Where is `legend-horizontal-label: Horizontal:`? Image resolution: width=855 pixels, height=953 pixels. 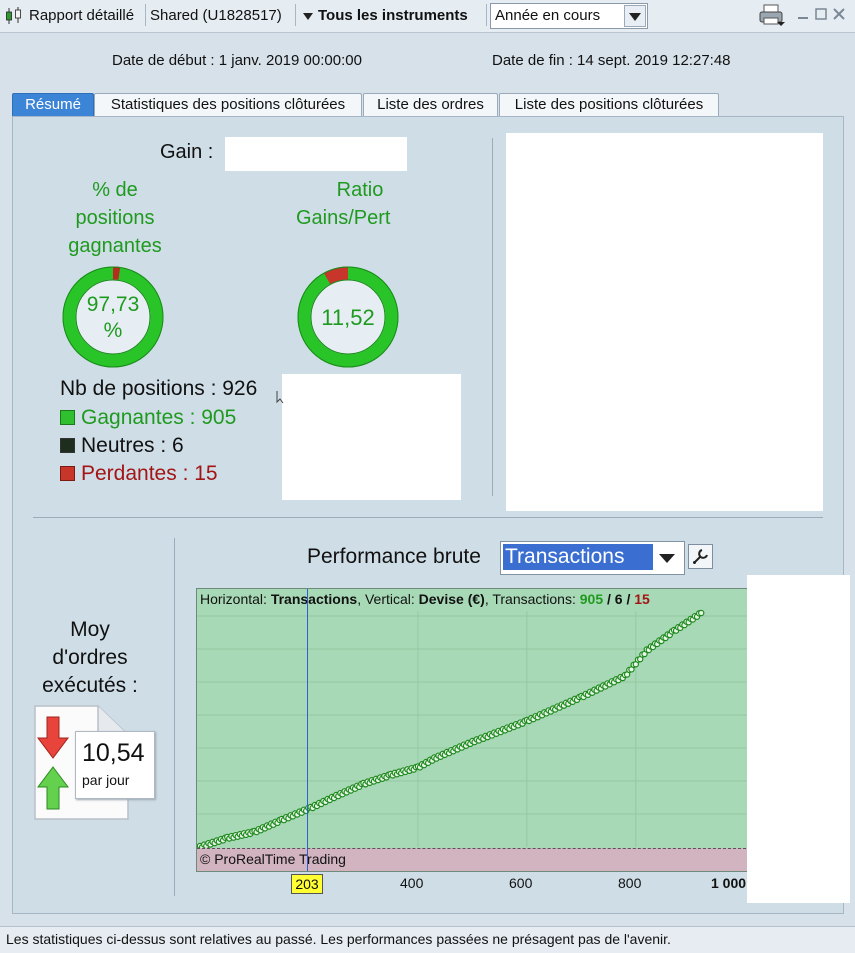
legend-horizontal-label: Horizontal: is located at coordinates (235, 599).